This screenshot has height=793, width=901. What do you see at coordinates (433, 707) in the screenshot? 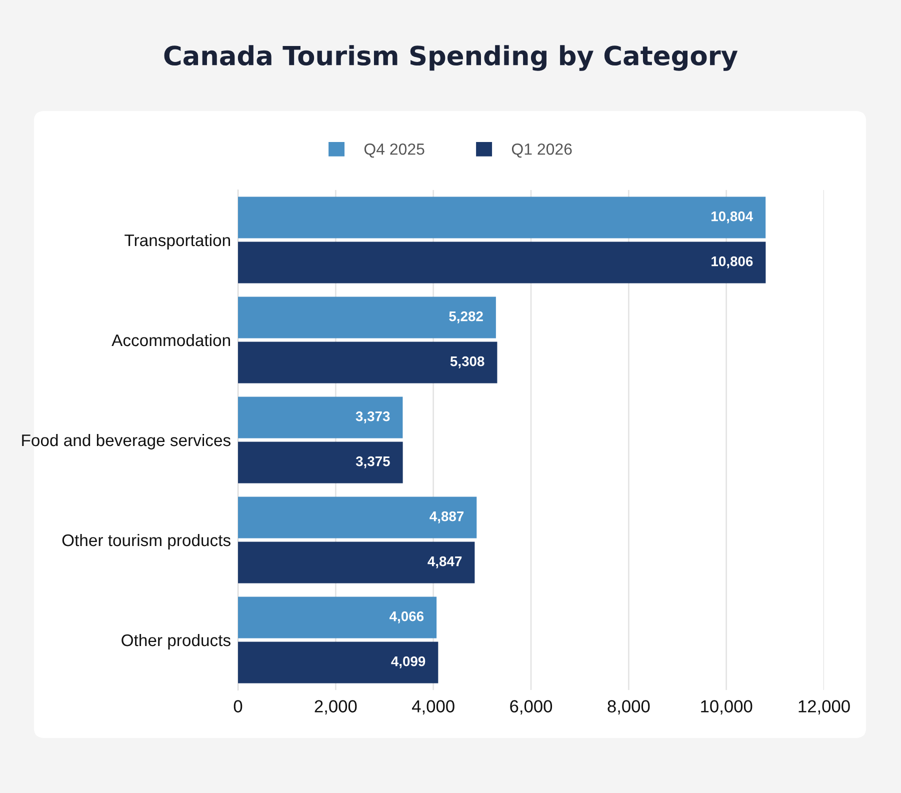
I see `x-tick-label: 4,000` at bounding box center [433, 707].